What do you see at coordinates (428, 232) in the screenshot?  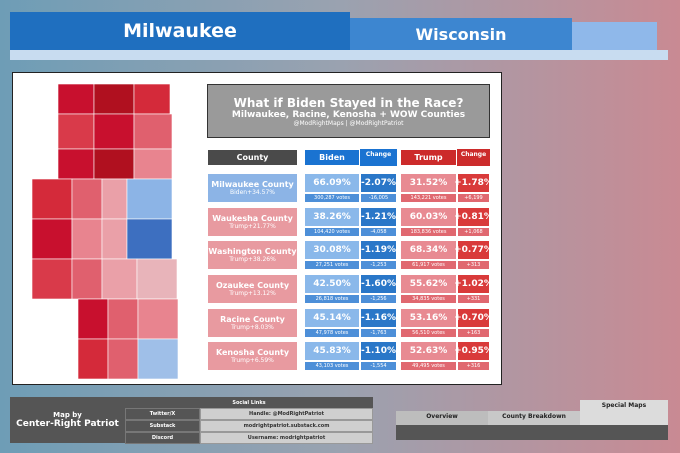 I see `trump-votes: 183,836 votes` at bounding box center [428, 232].